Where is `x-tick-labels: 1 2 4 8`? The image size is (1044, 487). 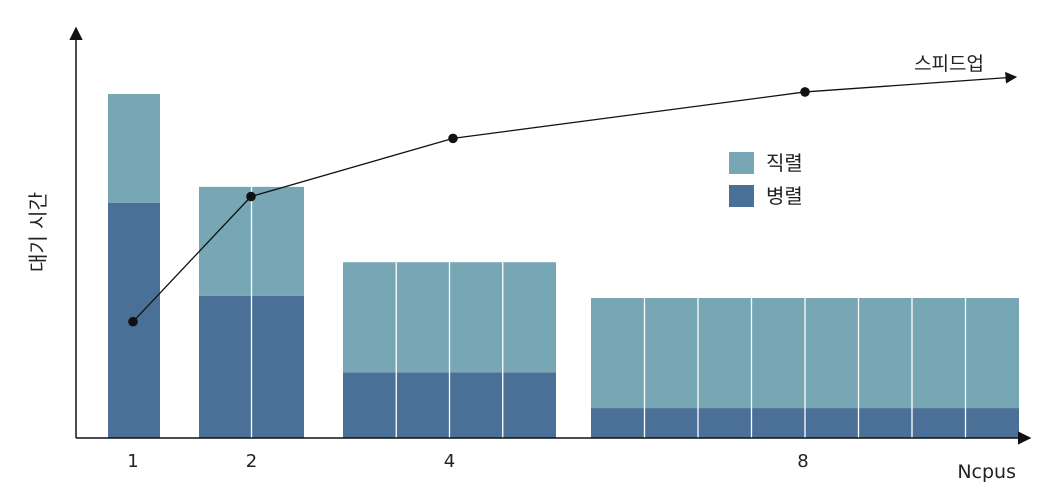
x-tick-labels: 1 2 4 8 is located at coordinates (467, 461).